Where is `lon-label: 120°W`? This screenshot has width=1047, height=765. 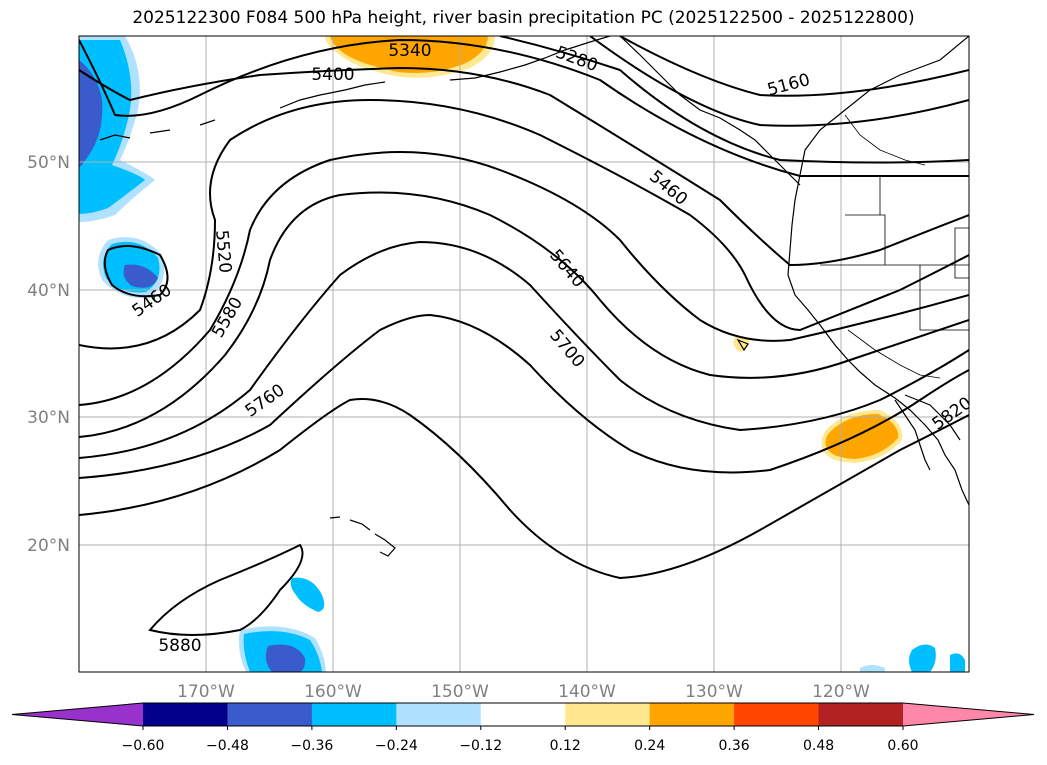
lon-label: 120°W is located at coordinates (841, 692).